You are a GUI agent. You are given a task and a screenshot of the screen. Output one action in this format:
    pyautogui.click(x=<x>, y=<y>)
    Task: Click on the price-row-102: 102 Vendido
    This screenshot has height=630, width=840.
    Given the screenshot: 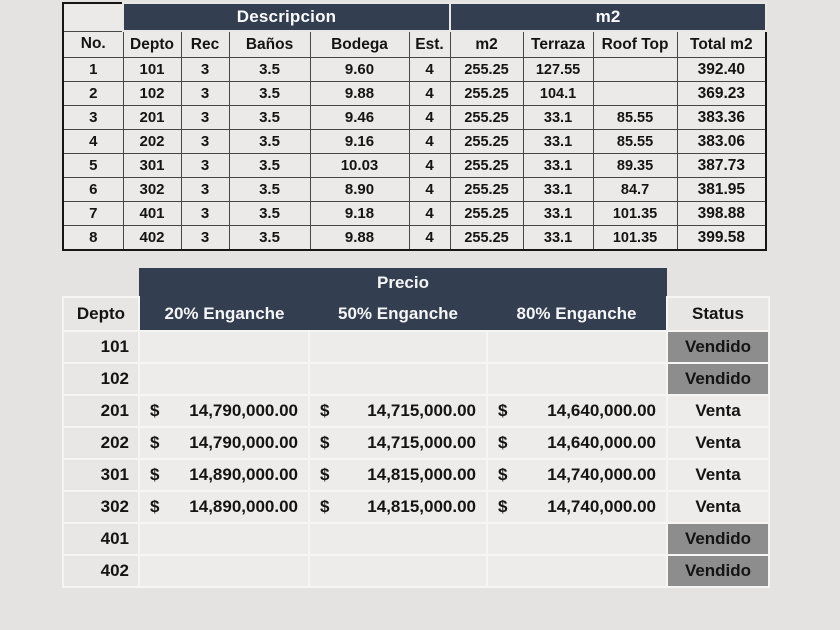 What is the action you would take?
    pyautogui.click(x=416, y=379)
    